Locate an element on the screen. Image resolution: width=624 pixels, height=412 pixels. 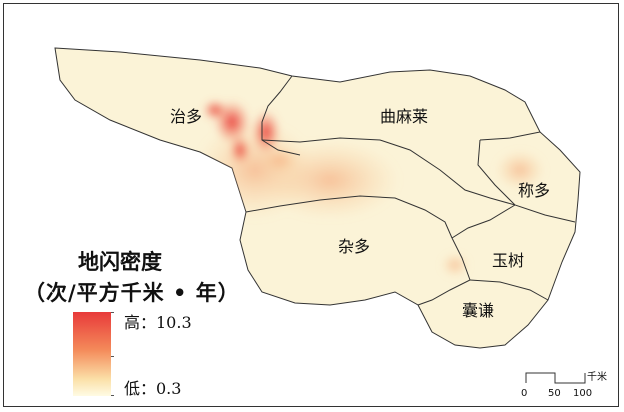
scale-tick-0: 0 is located at coordinates (524, 393).